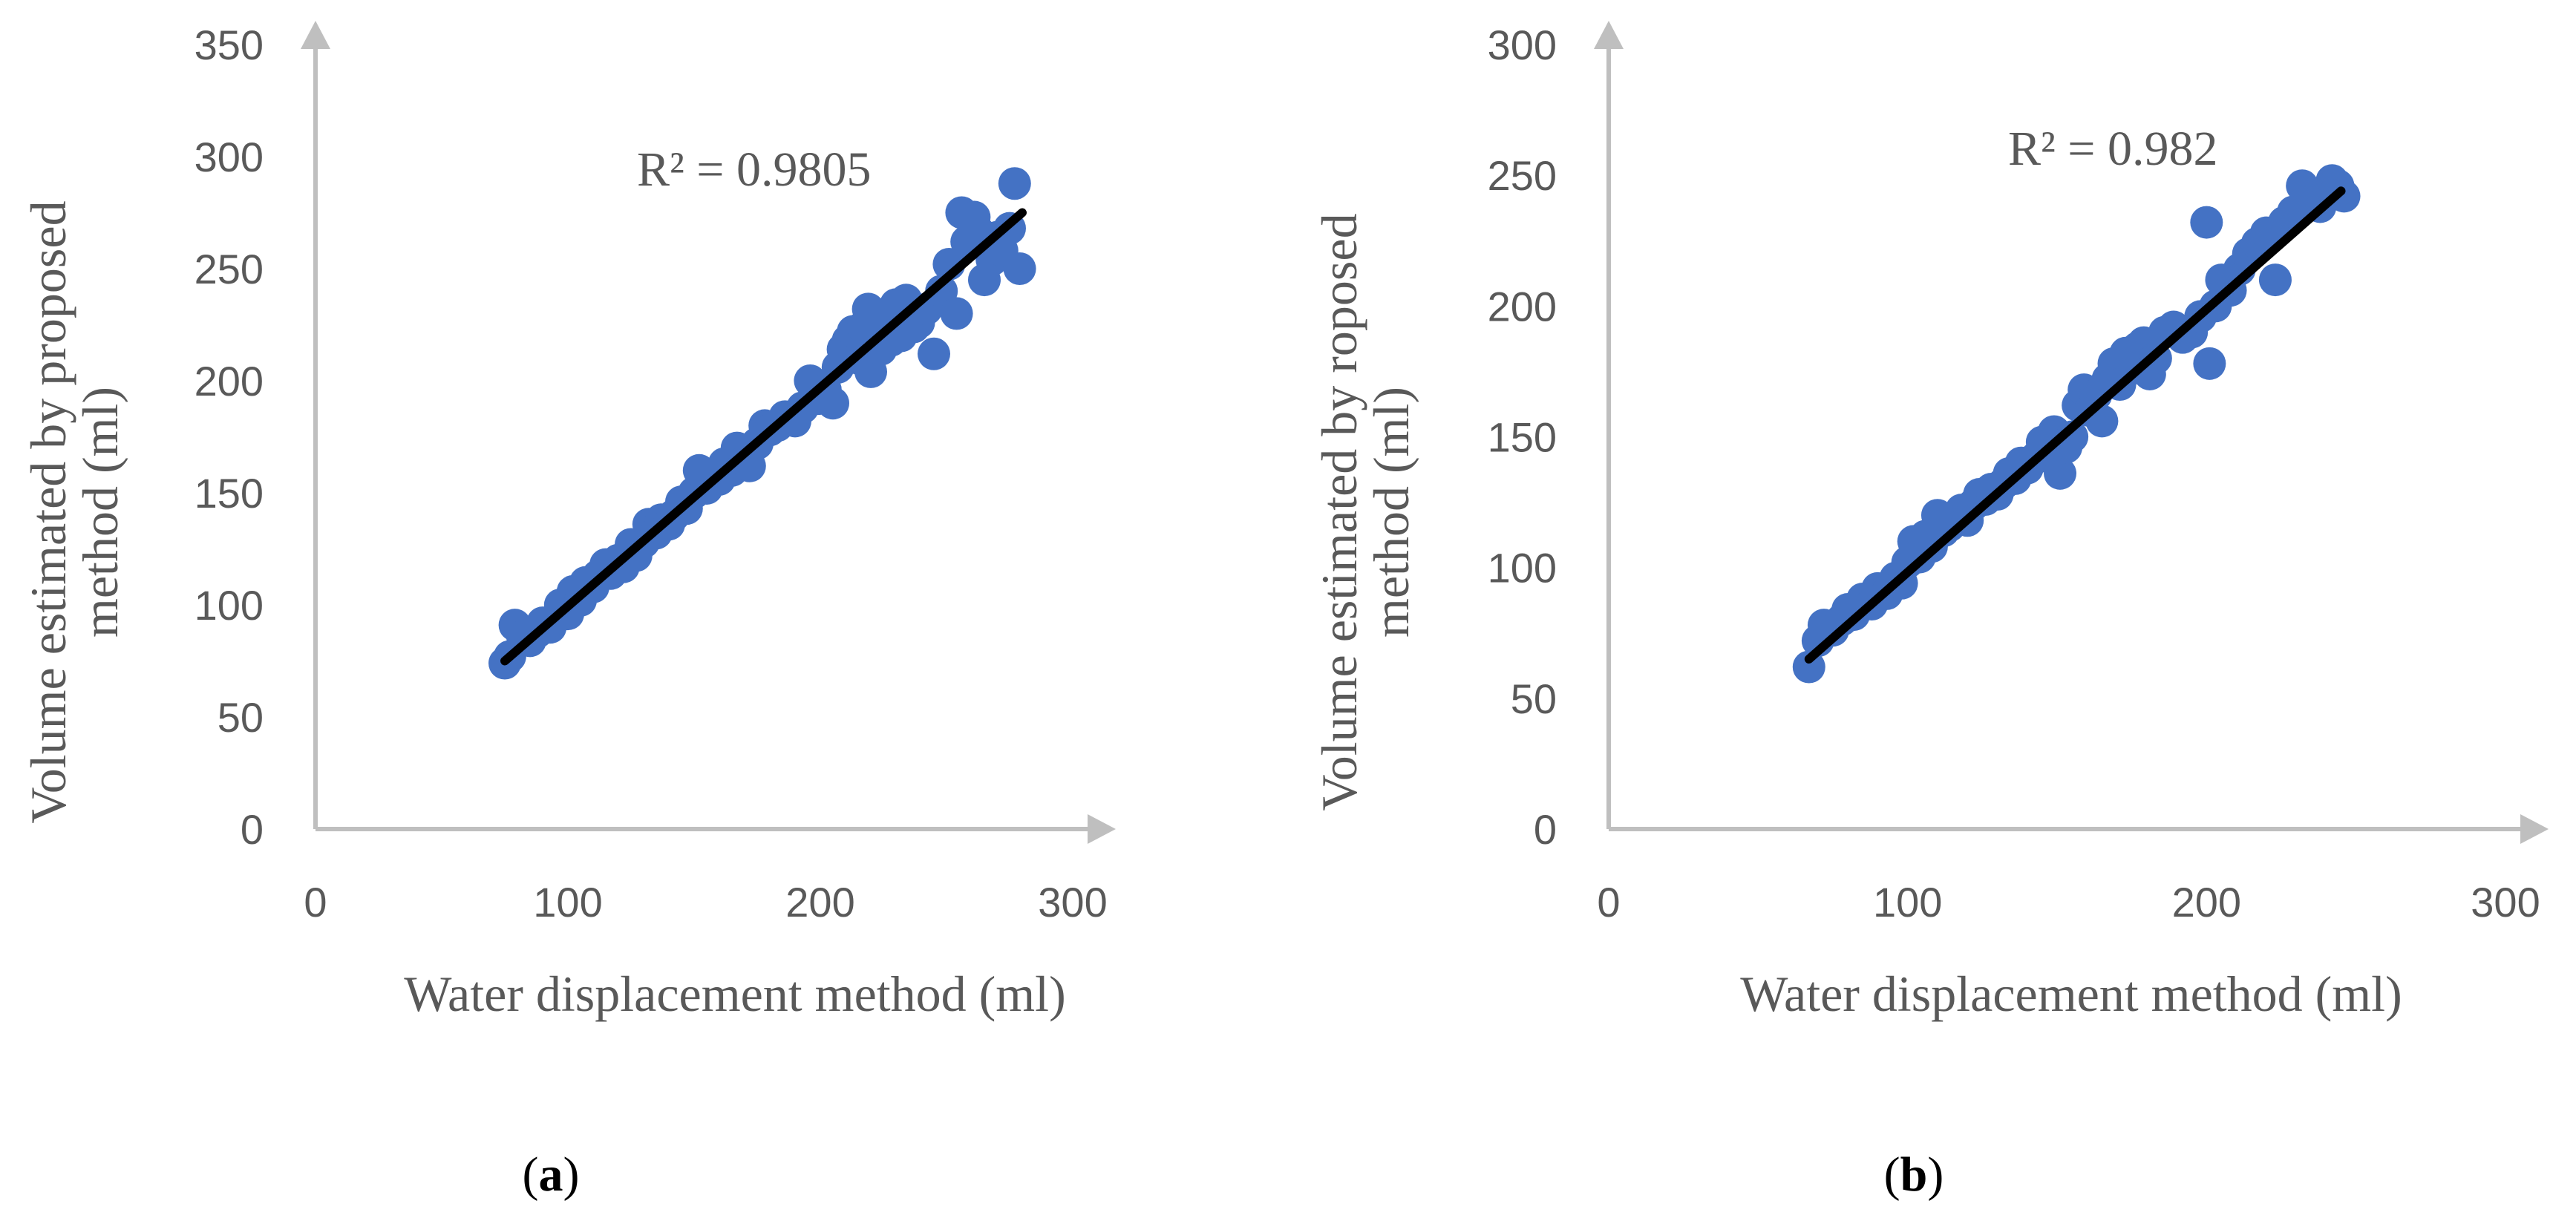 The width and height of the screenshot is (2576, 1215). Describe the element at coordinates (568, 902) in the screenshot. I see `chart-a-x-tick-label: 100` at that location.